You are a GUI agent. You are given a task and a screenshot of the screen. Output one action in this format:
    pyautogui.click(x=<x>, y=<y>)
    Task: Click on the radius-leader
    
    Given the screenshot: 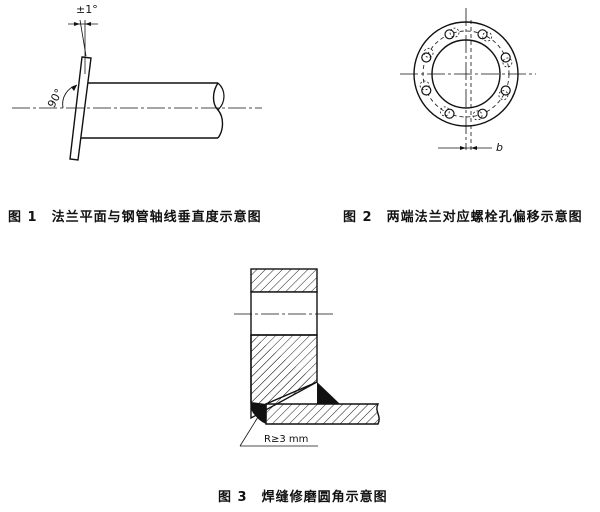 What is the action you would take?
    pyautogui.click(x=249, y=431)
    